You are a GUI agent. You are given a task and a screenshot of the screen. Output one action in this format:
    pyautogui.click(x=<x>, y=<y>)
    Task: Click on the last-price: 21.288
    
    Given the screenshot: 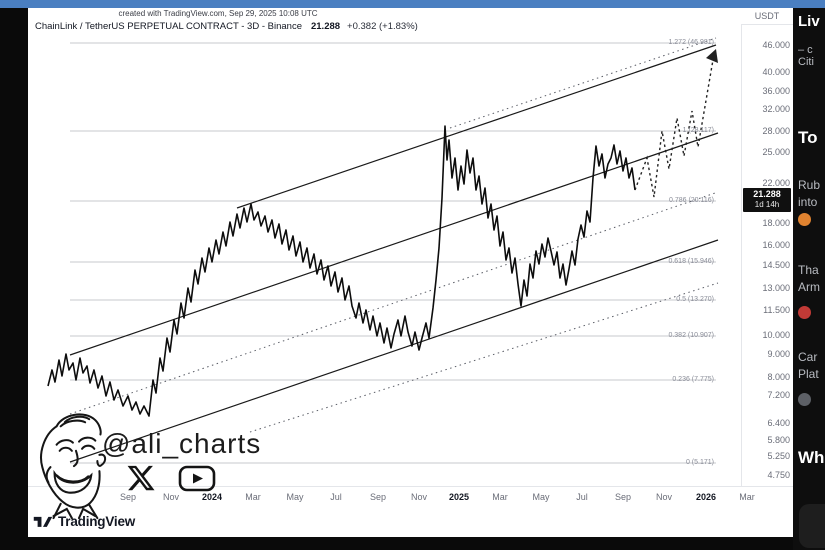 What is the action you would take?
    pyautogui.click(x=325, y=26)
    